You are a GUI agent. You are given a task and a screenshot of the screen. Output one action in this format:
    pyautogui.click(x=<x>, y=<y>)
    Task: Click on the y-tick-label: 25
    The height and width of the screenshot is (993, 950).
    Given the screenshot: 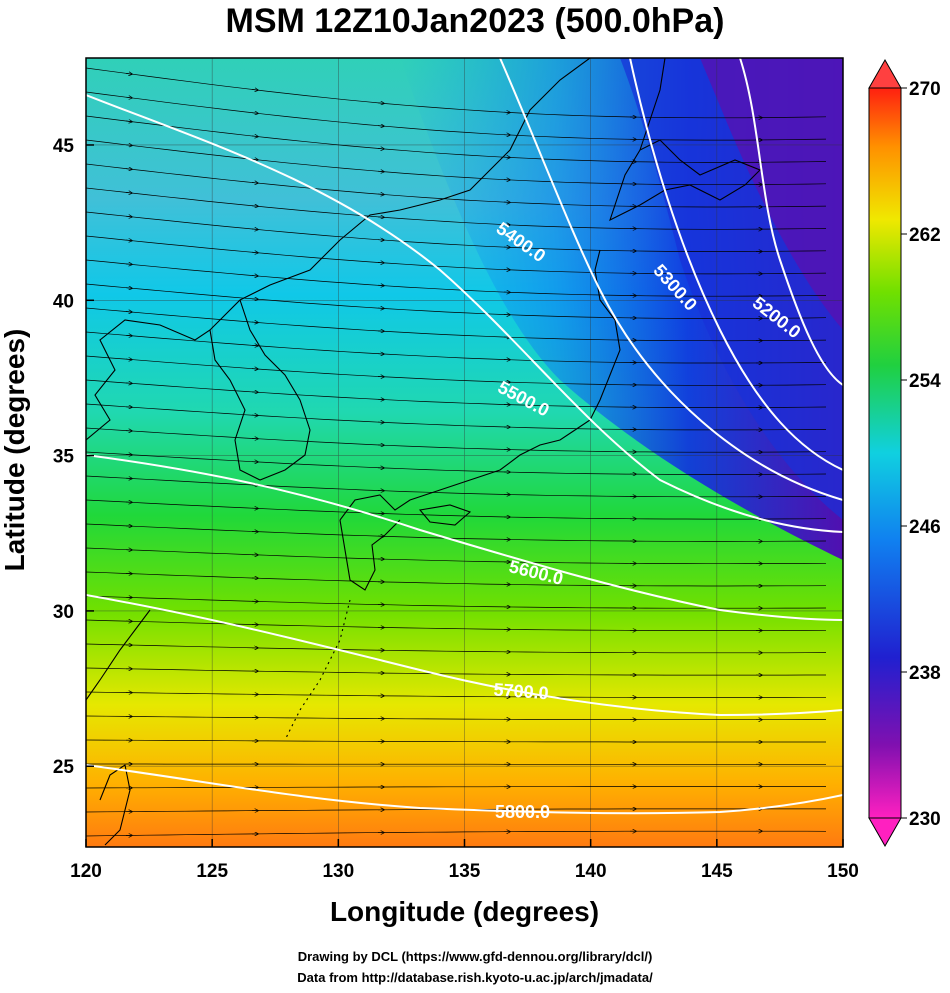 What is the action you would take?
    pyautogui.click(x=64, y=767)
    